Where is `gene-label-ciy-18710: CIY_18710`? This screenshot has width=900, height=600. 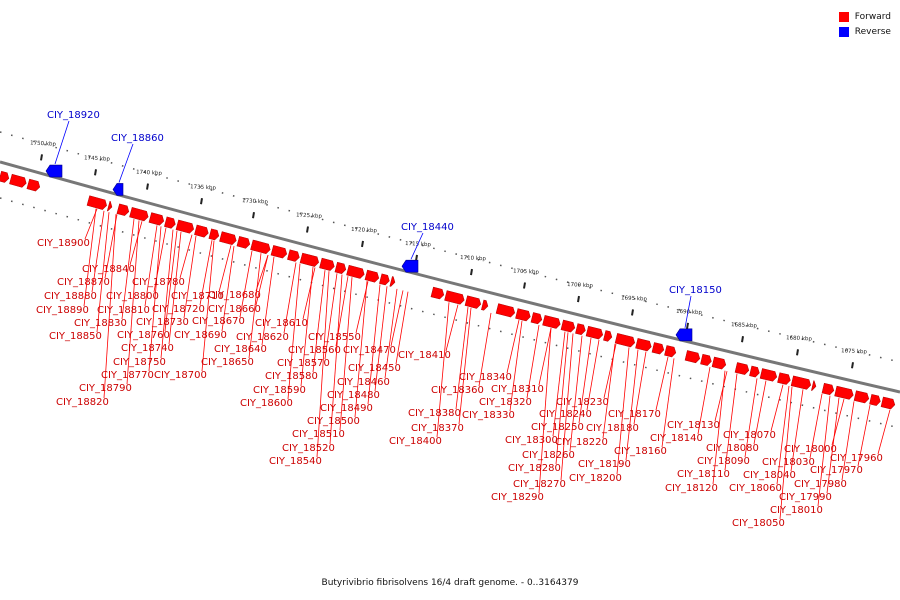
gene-label-ciy-18710: CIY_18710 is located at coordinates (197, 296).